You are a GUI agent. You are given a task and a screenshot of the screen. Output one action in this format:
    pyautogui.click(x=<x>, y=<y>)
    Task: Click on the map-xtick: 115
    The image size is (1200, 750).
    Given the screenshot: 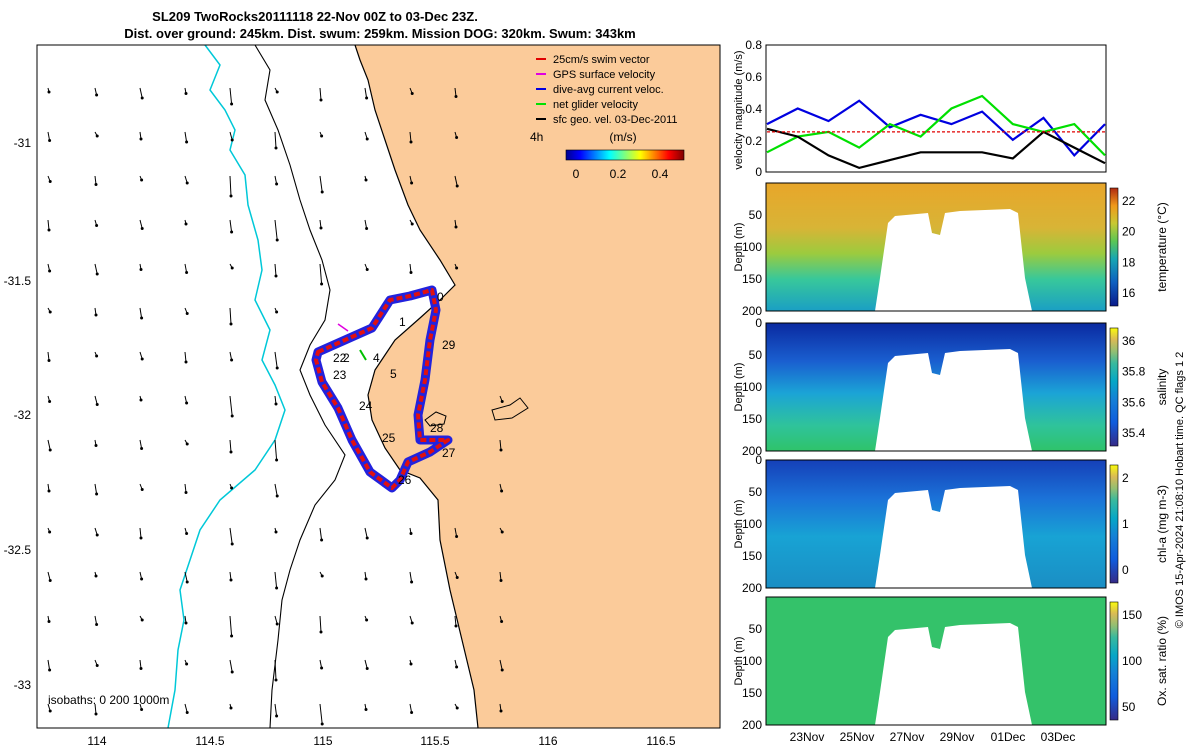 What is the action you would take?
    pyautogui.click(x=322, y=741)
    